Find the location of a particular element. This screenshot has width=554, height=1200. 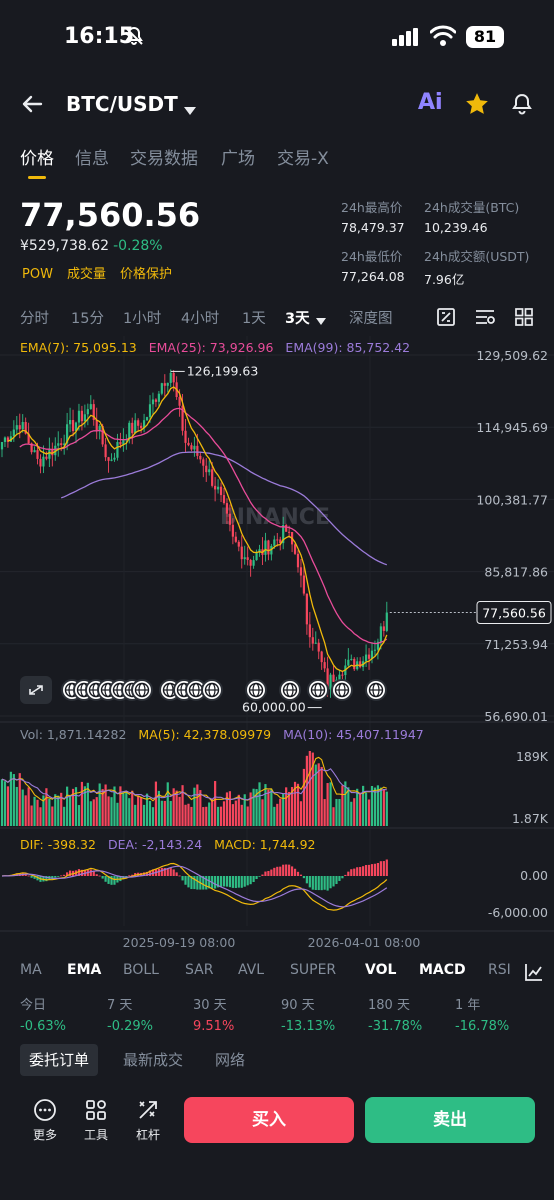

interval-1d: 1天 is located at coordinates (254, 319).